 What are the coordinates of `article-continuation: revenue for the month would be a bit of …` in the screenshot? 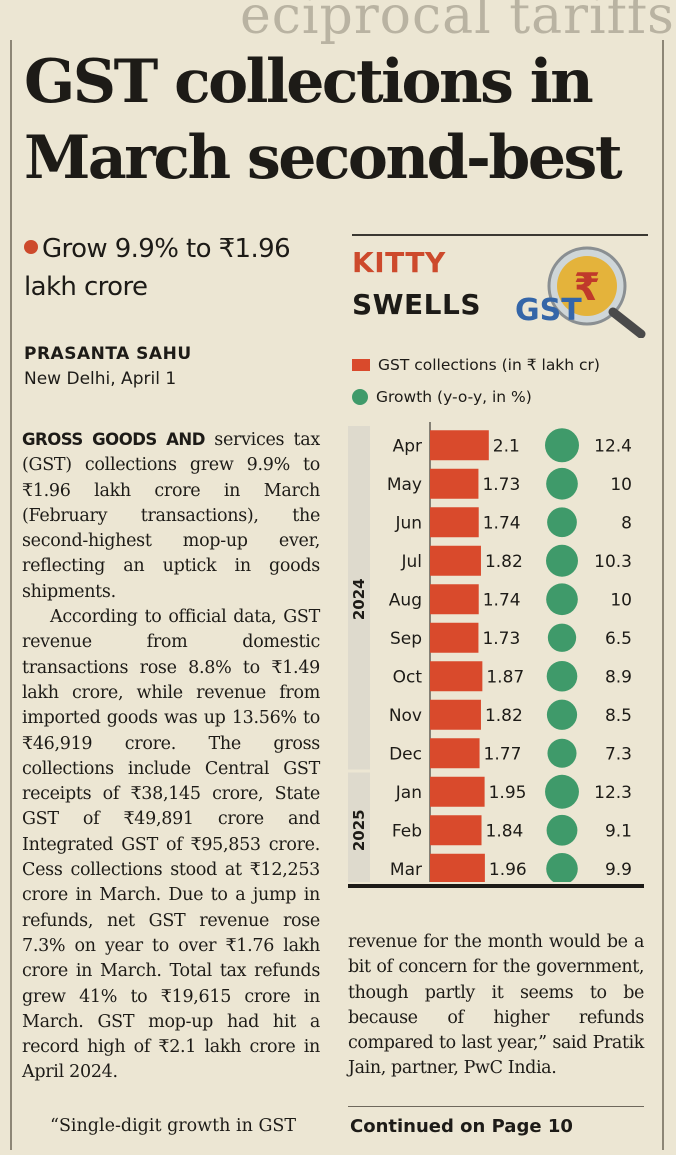 It's located at (496, 1006).